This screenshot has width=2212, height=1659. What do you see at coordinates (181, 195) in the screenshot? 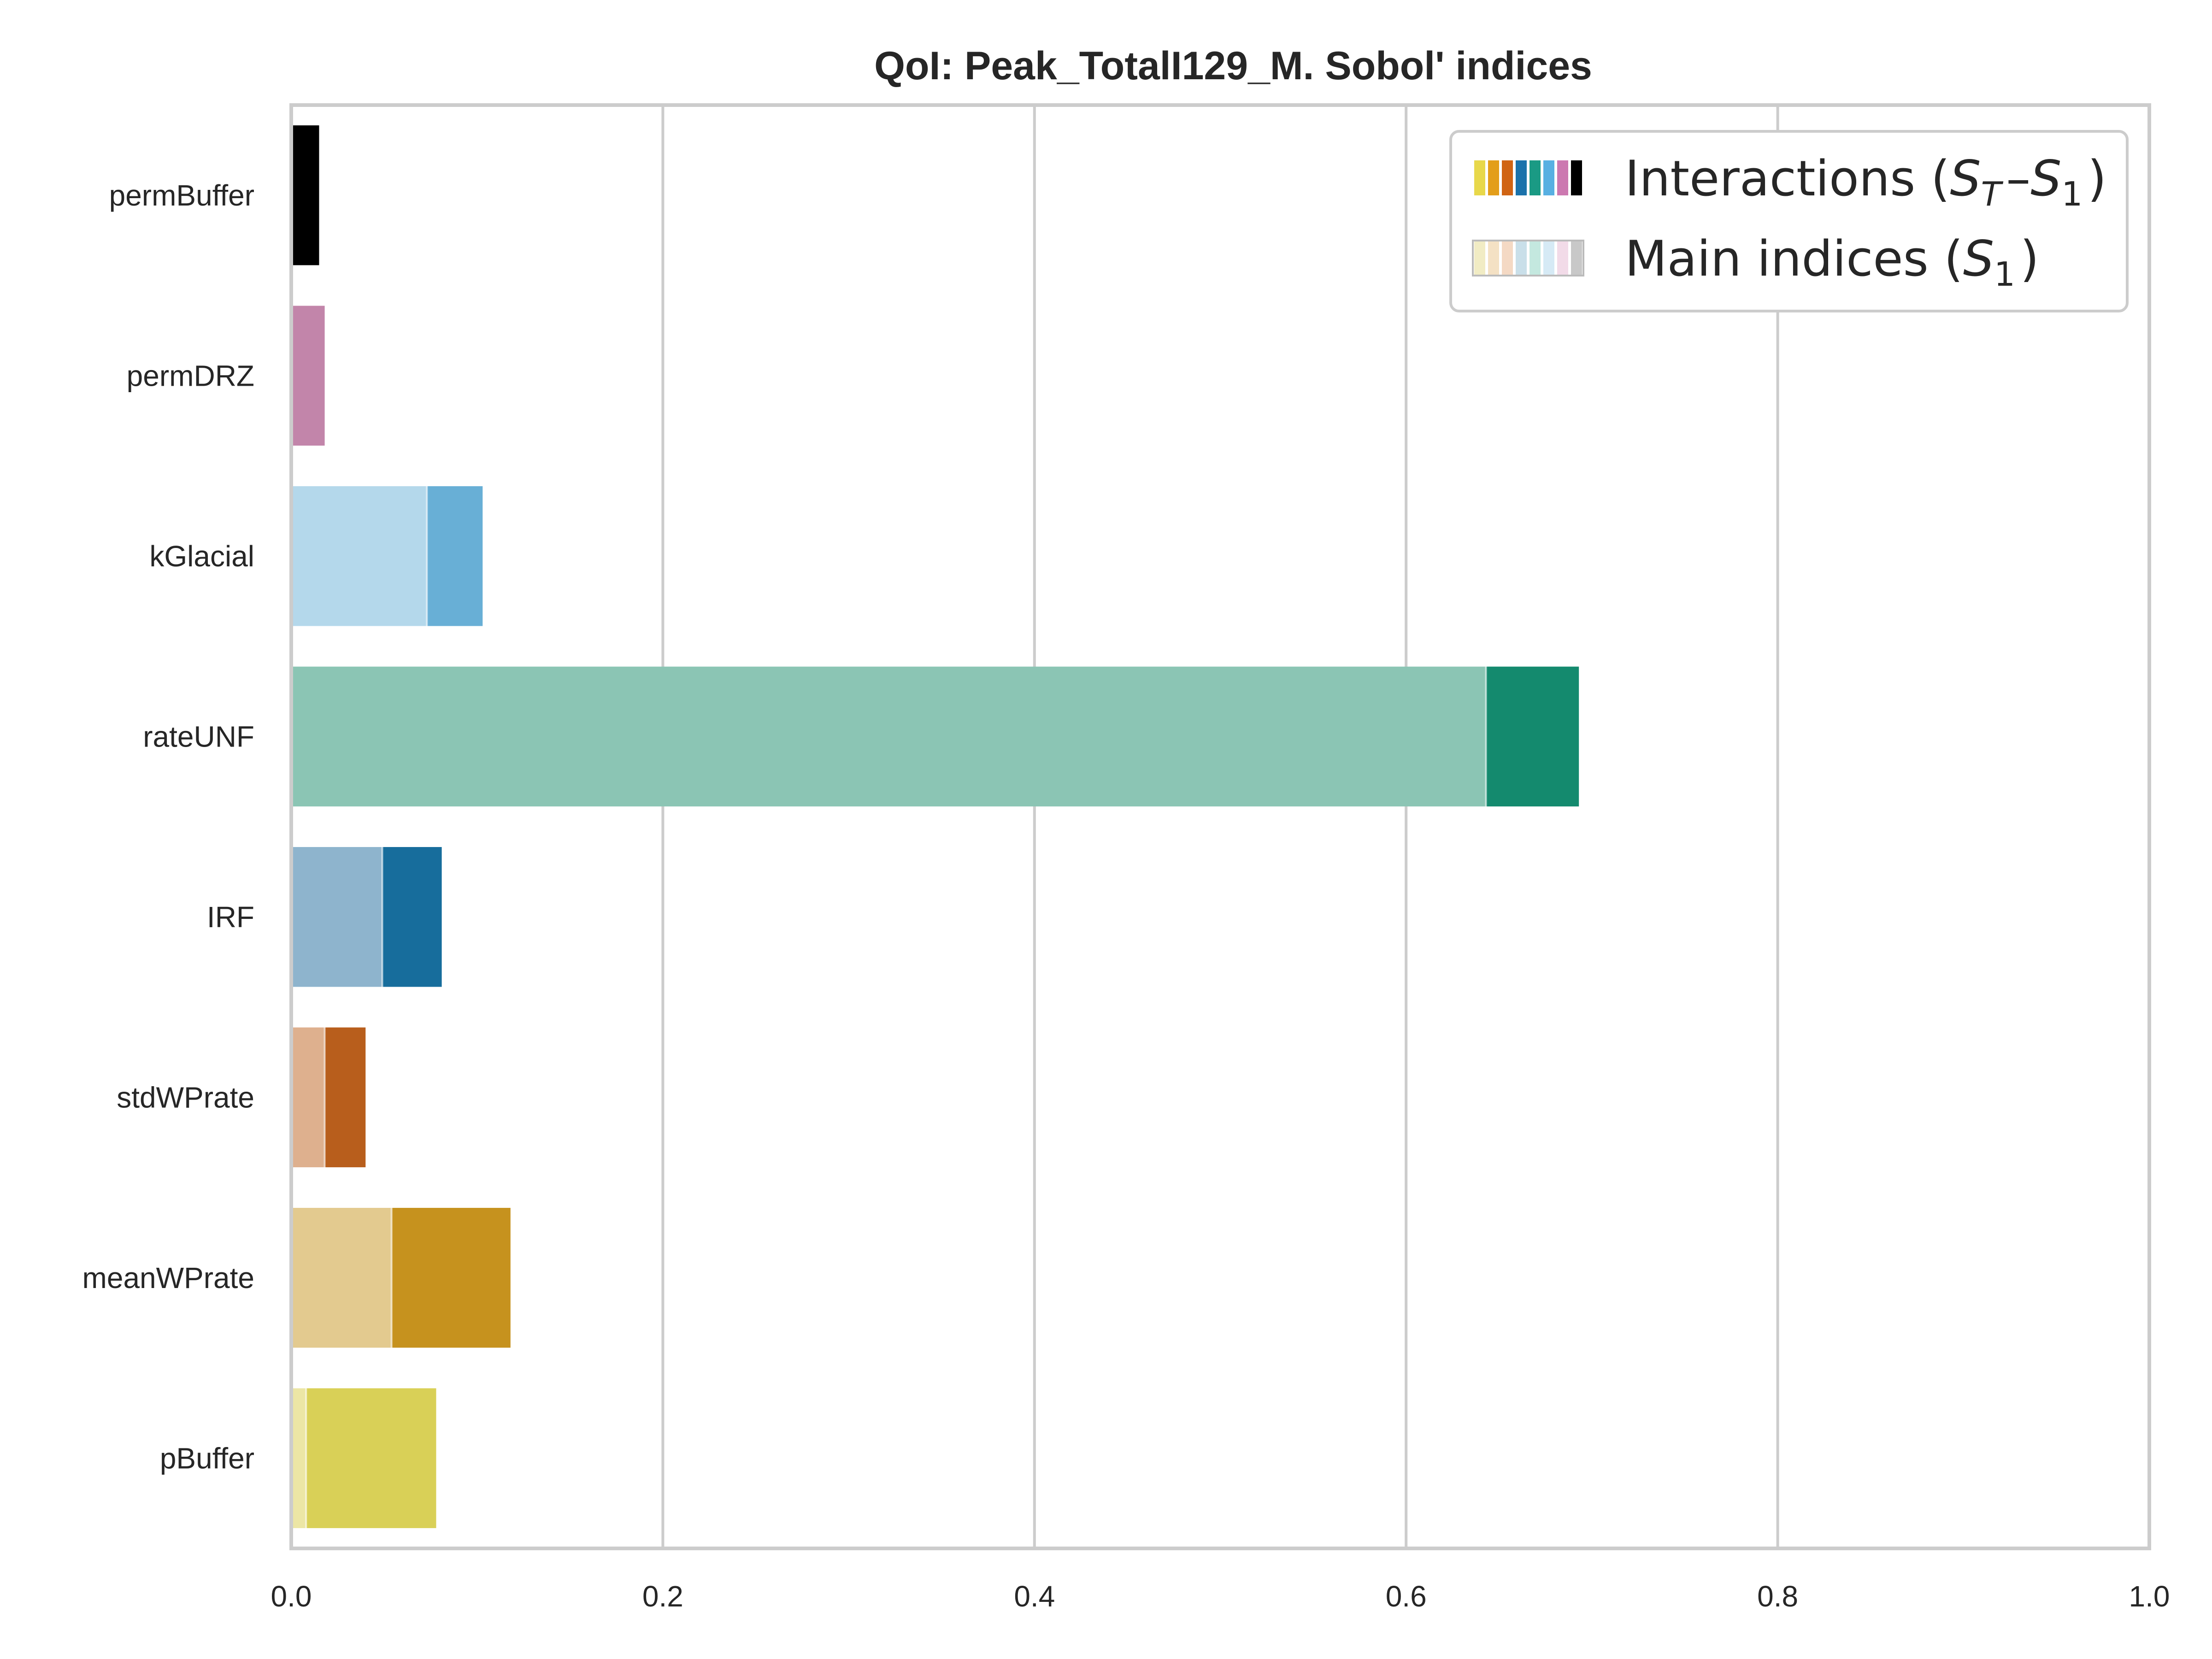
I see `y-tick-label: permBuffer` at bounding box center [181, 195].